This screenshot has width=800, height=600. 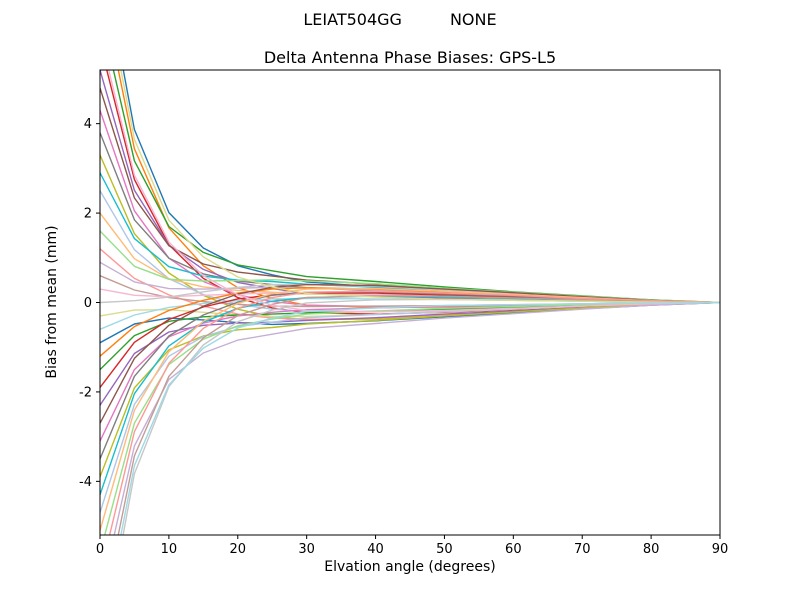 What do you see at coordinates (410, 567) in the screenshot?
I see `x-axis-label: Elvation angle (degrees)` at bounding box center [410, 567].